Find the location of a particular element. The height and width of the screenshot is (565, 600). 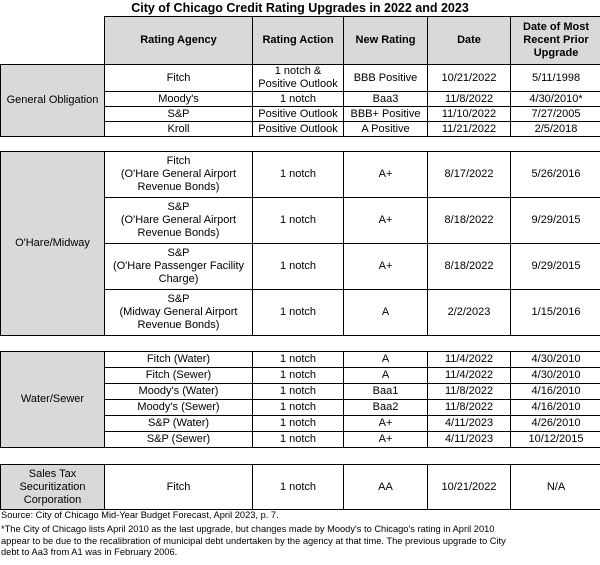

cell-action: 1 notch & Positive Outlook is located at coordinates (298, 78).